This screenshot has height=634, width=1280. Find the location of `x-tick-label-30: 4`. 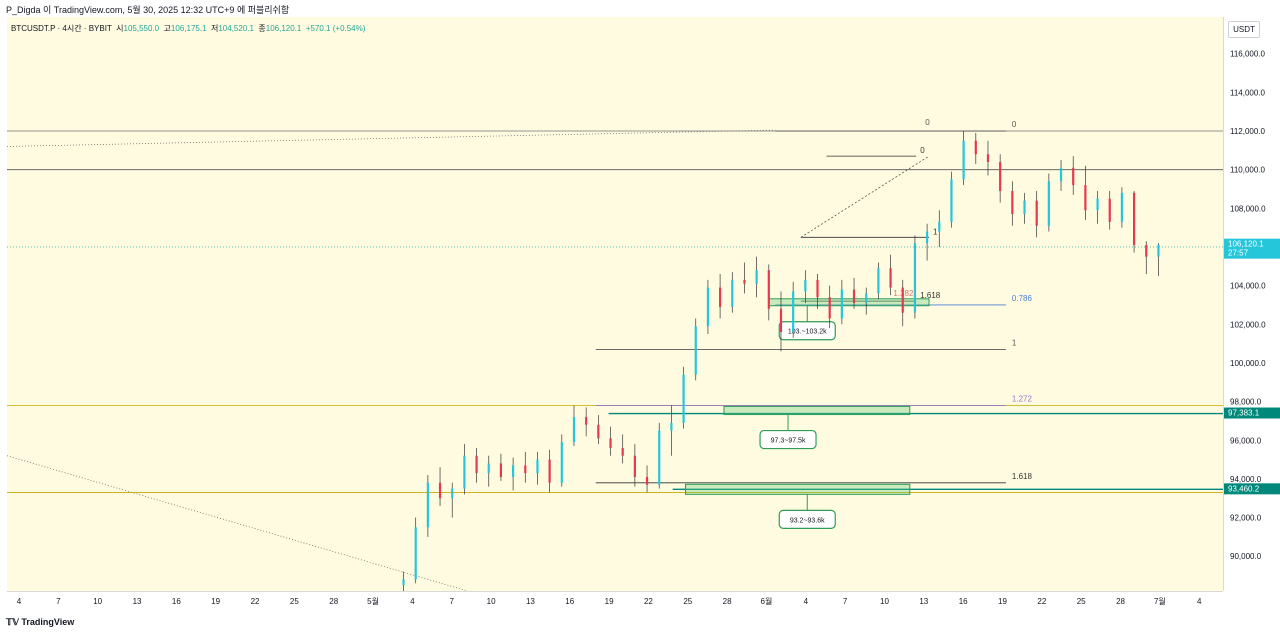

x-tick-label-30: 4 is located at coordinates (1199, 601).